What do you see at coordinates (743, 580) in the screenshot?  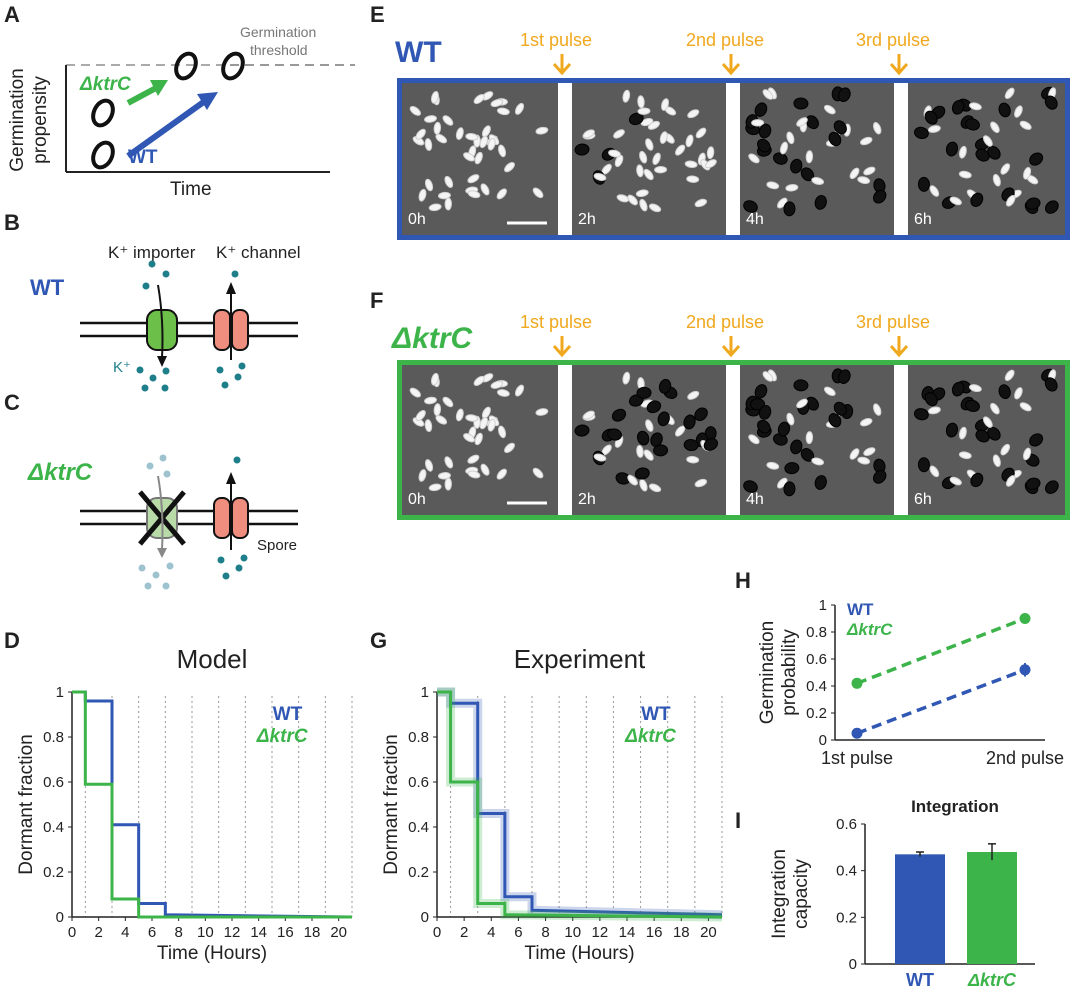 I see `panel-label-h: H` at bounding box center [743, 580].